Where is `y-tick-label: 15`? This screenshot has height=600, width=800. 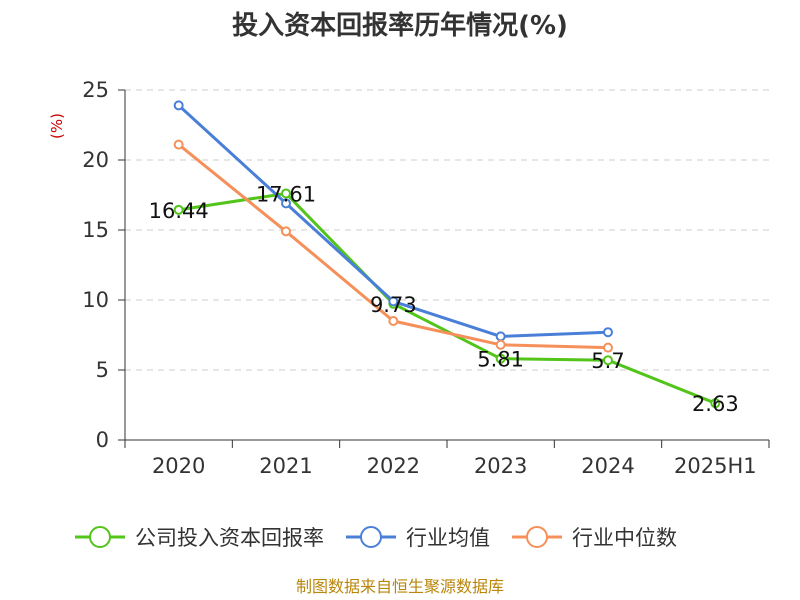 y-tick-label: 15 is located at coordinates (95, 230).